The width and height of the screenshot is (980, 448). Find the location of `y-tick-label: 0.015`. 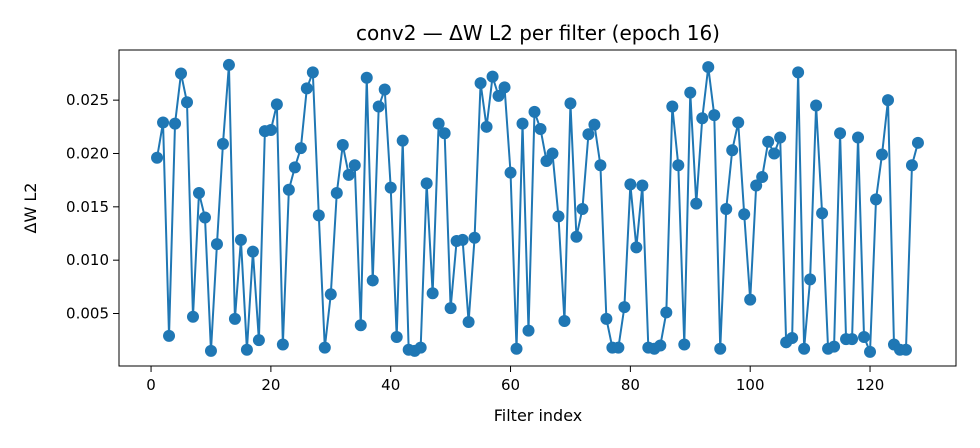

y-tick-label: 0.015 is located at coordinates (87, 207).